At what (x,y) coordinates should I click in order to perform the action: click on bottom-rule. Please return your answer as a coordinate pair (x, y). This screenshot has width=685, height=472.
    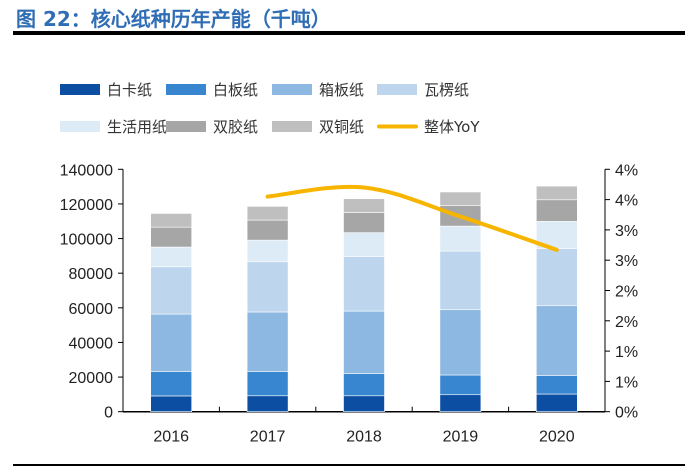
    Looking at the image, I should click on (349, 465).